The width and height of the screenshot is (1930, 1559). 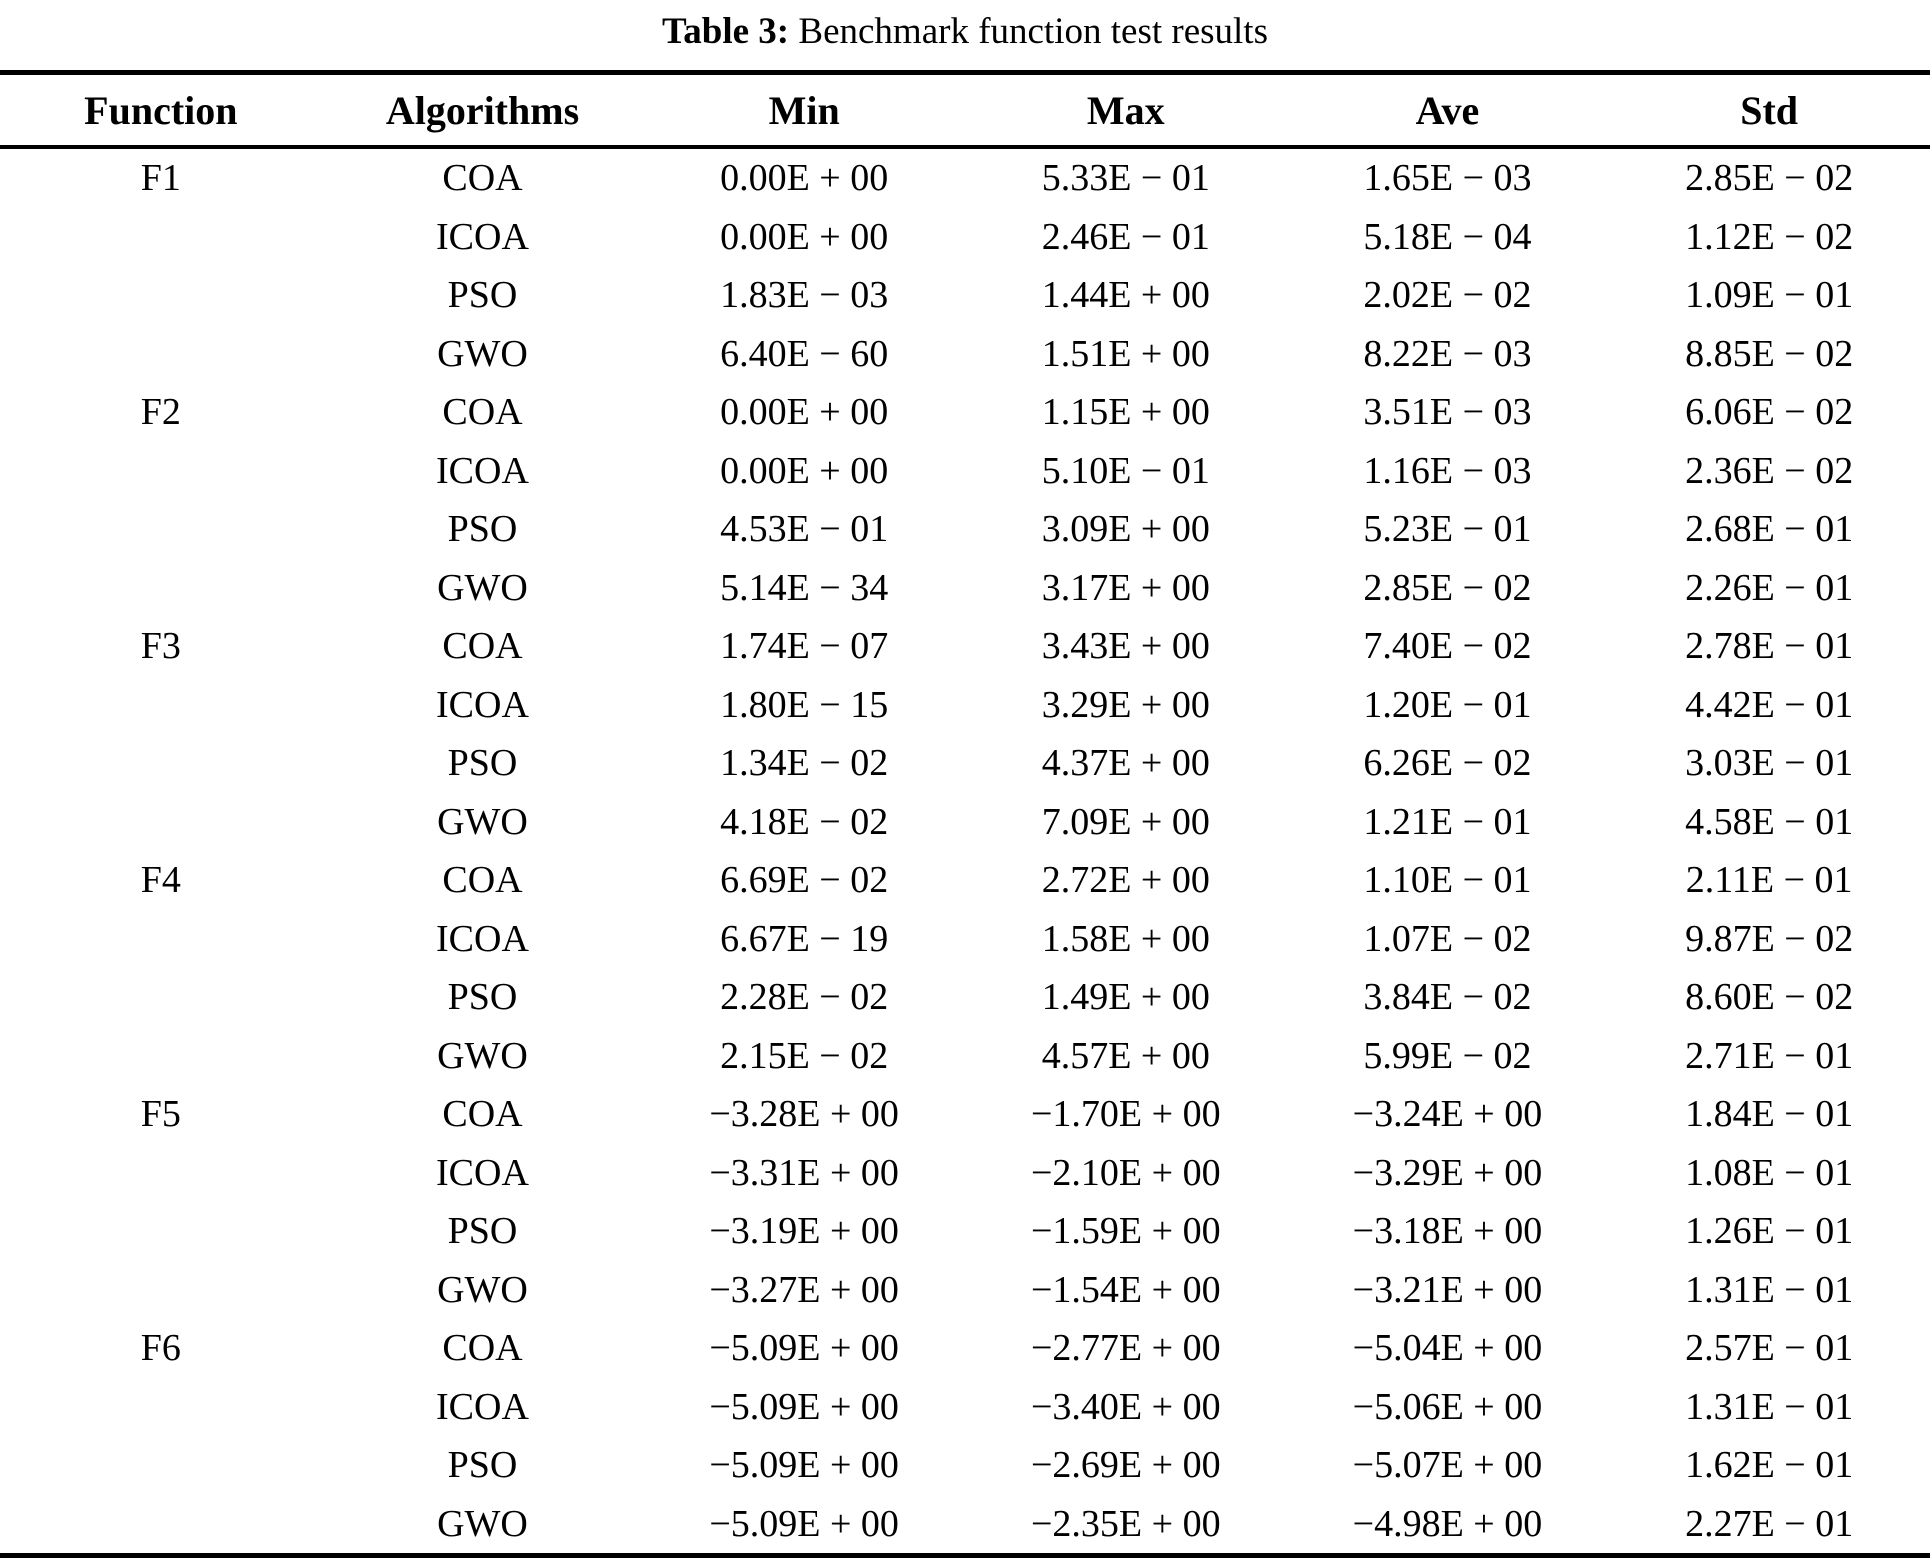 What do you see at coordinates (1447, 412) in the screenshot?
I see `cell-ave: 3.51E − 03` at bounding box center [1447, 412].